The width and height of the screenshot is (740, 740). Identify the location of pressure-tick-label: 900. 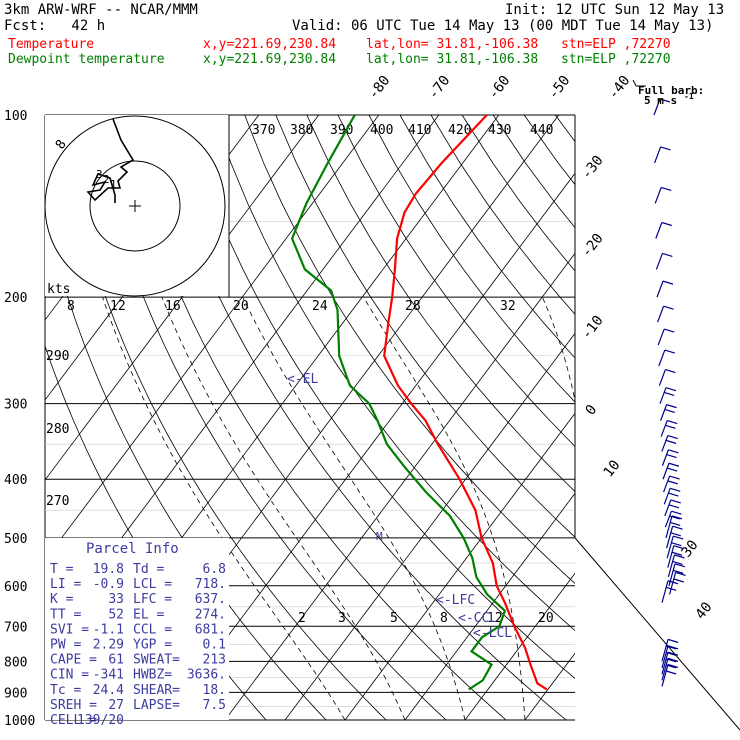
(15, 693).